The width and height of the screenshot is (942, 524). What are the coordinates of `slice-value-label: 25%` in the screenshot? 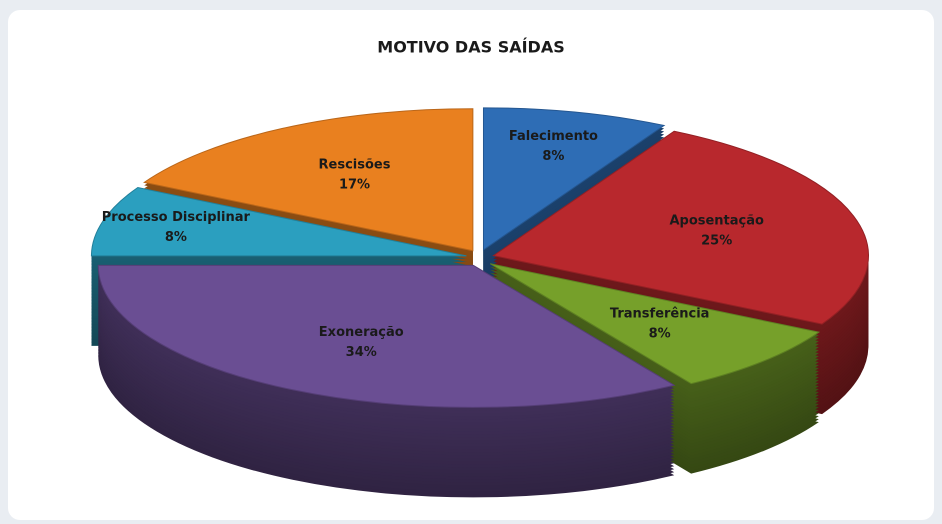 It's located at (716, 241).